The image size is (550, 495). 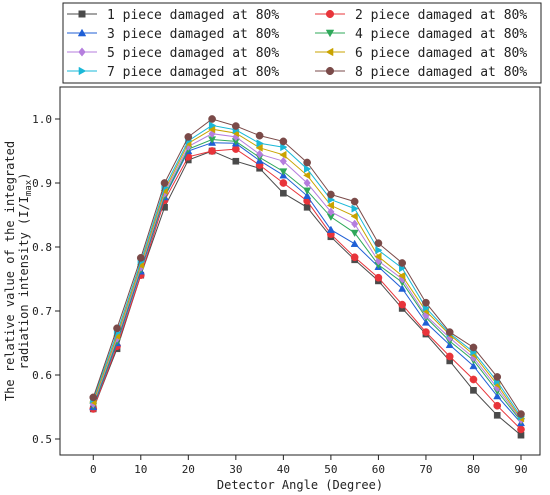 I want to click on legend-item: 6 piece damaged at 80%, so click(x=421, y=53).